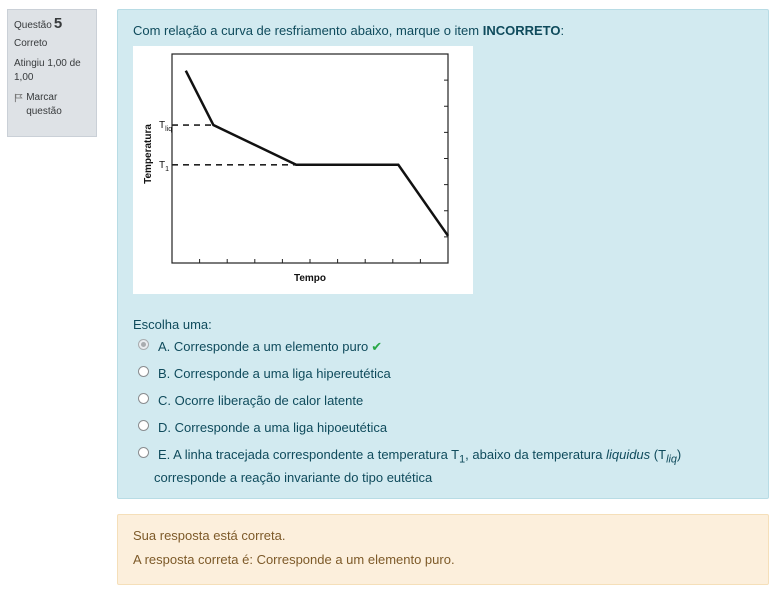  I want to click on correct-check-icon: ✔, so click(377, 346).